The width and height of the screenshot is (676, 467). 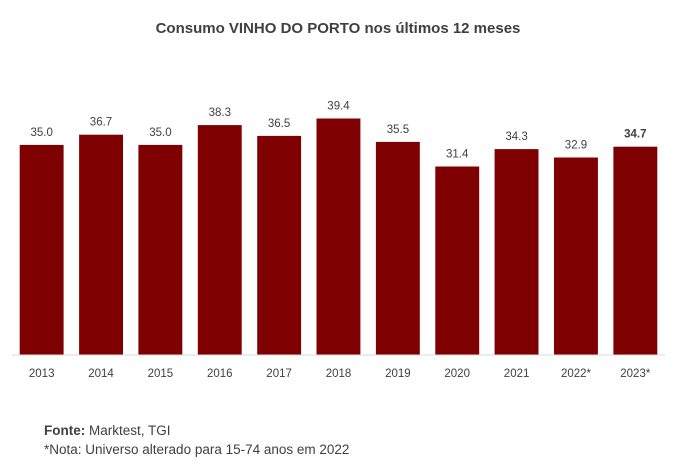 What do you see at coordinates (101, 374) in the screenshot?
I see `x-tick-label-2014: 2014` at bounding box center [101, 374].